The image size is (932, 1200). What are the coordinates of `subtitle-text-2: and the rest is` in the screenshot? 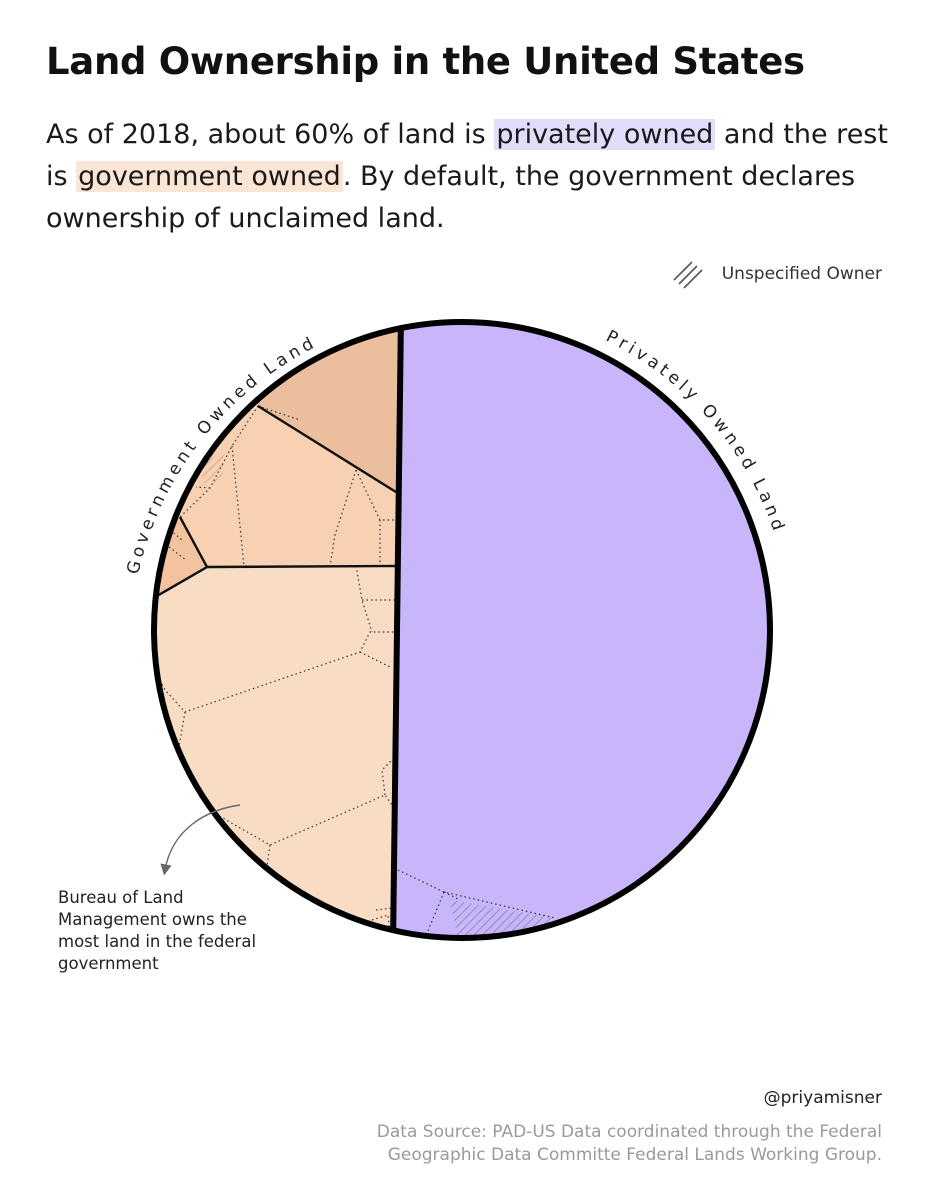 It's located at (467, 155).